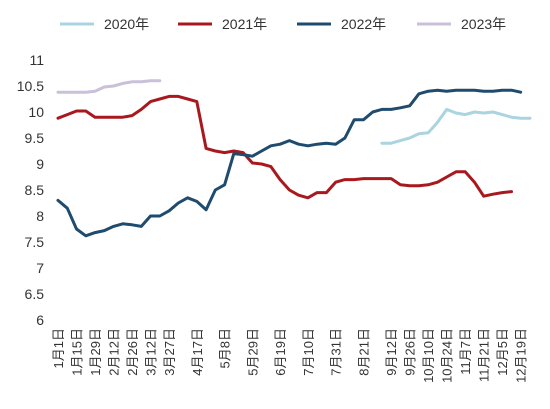  What do you see at coordinates (252, 352) in the screenshot?
I see `x-tick-label: 5月29日` at bounding box center [252, 352].